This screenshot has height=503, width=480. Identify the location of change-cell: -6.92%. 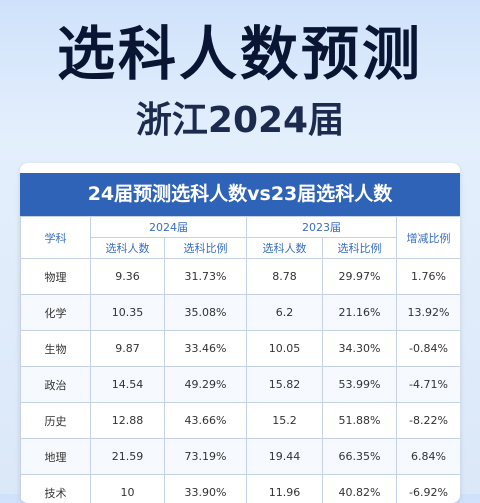
(429, 489).